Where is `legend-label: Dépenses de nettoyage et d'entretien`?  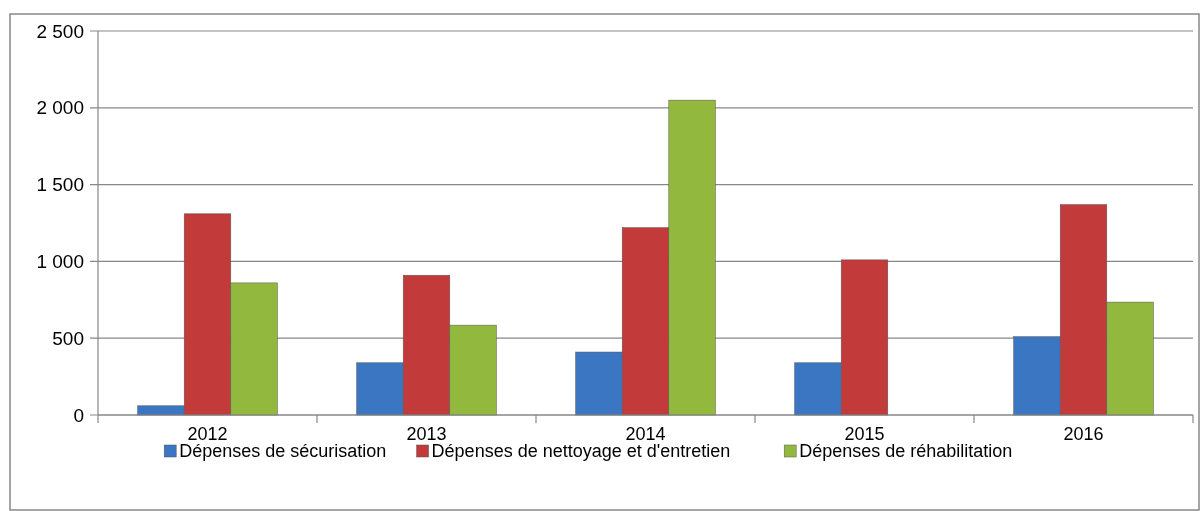 legend-label: Dépenses de nettoyage et d'entretien is located at coordinates (581, 451).